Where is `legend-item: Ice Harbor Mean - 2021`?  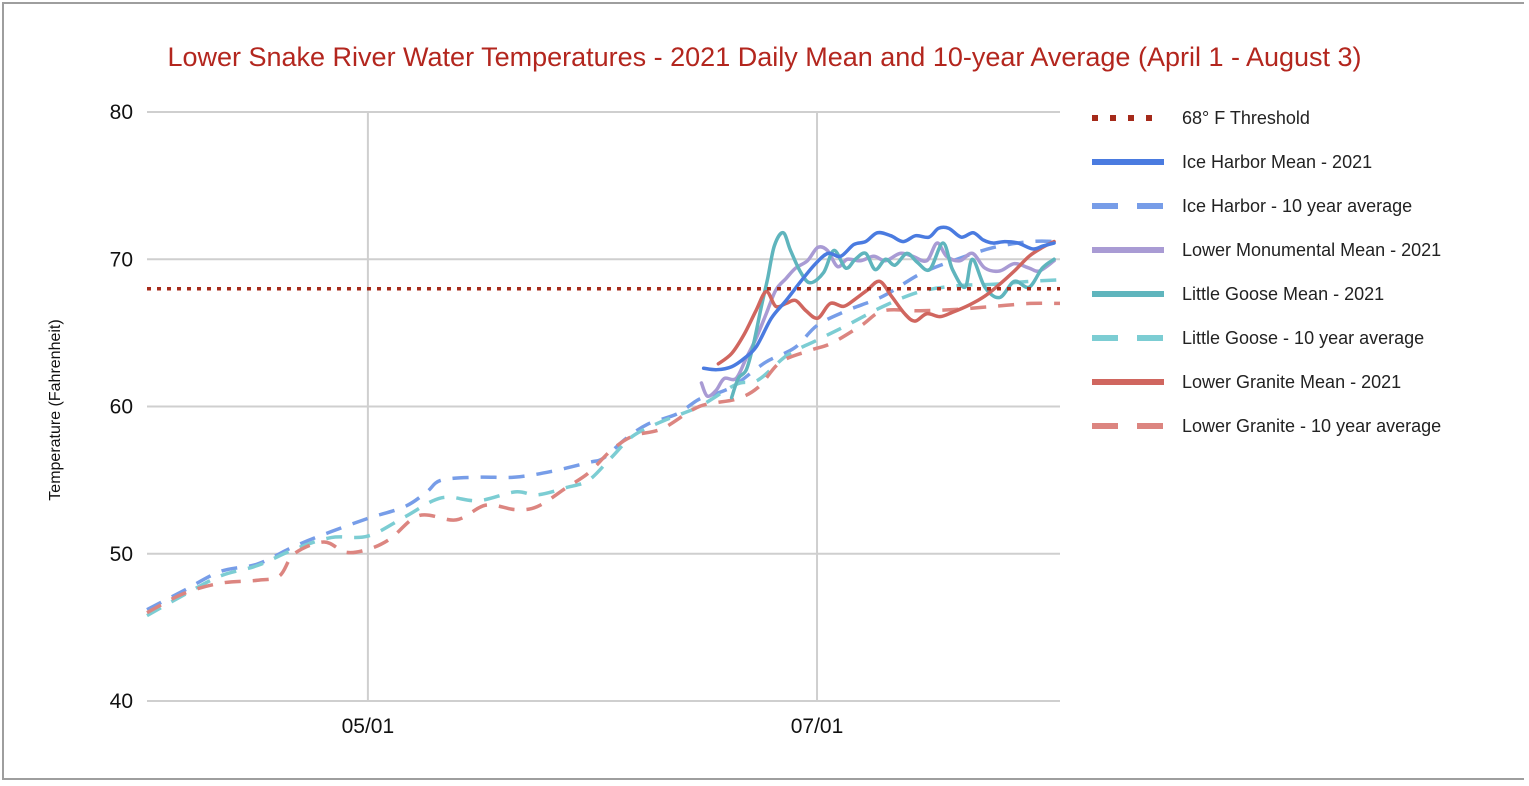
legend-item: Ice Harbor Mean - 2021 is located at coordinates (1266, 162).